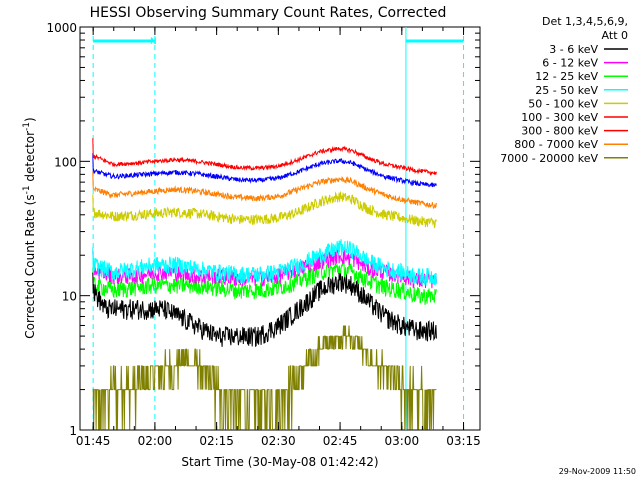 The height and width of the screenshot is (480, 640). Describe the element at coordinates (29, 227) in the screenshot. I see `y-axis-label: Corrected Count Rate (s-1 detector-1)` at that location.